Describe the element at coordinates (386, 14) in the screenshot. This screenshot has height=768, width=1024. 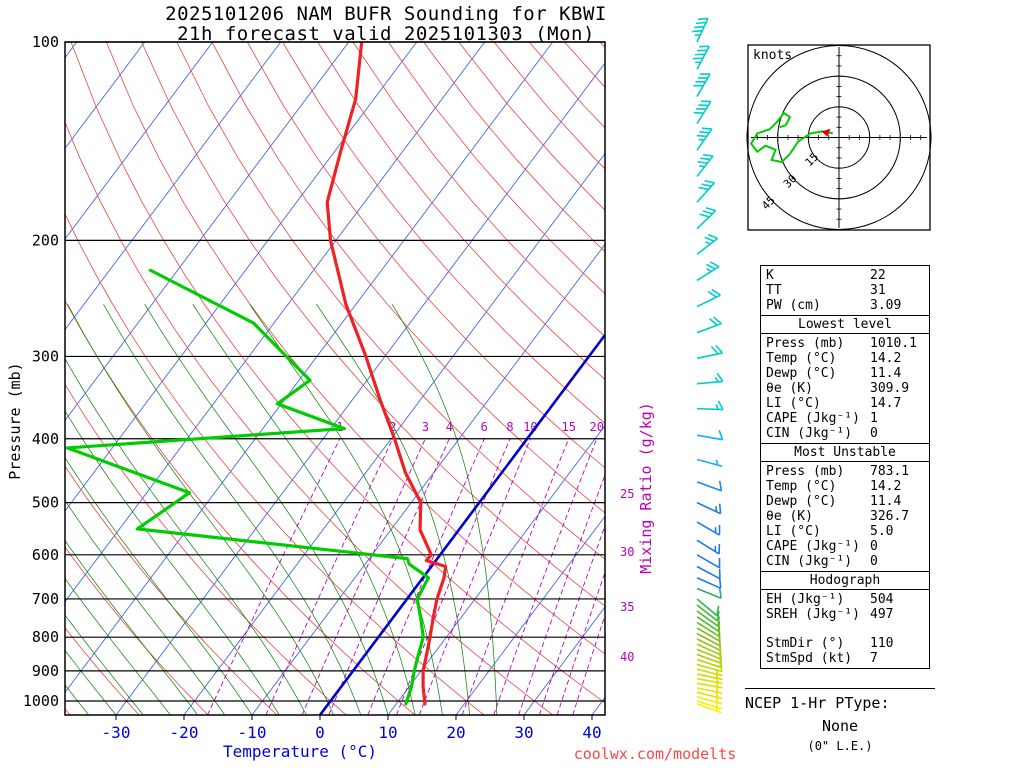
I see `page-title: 2025101206 NAM BUFR Sounding for KBWI` at that location.